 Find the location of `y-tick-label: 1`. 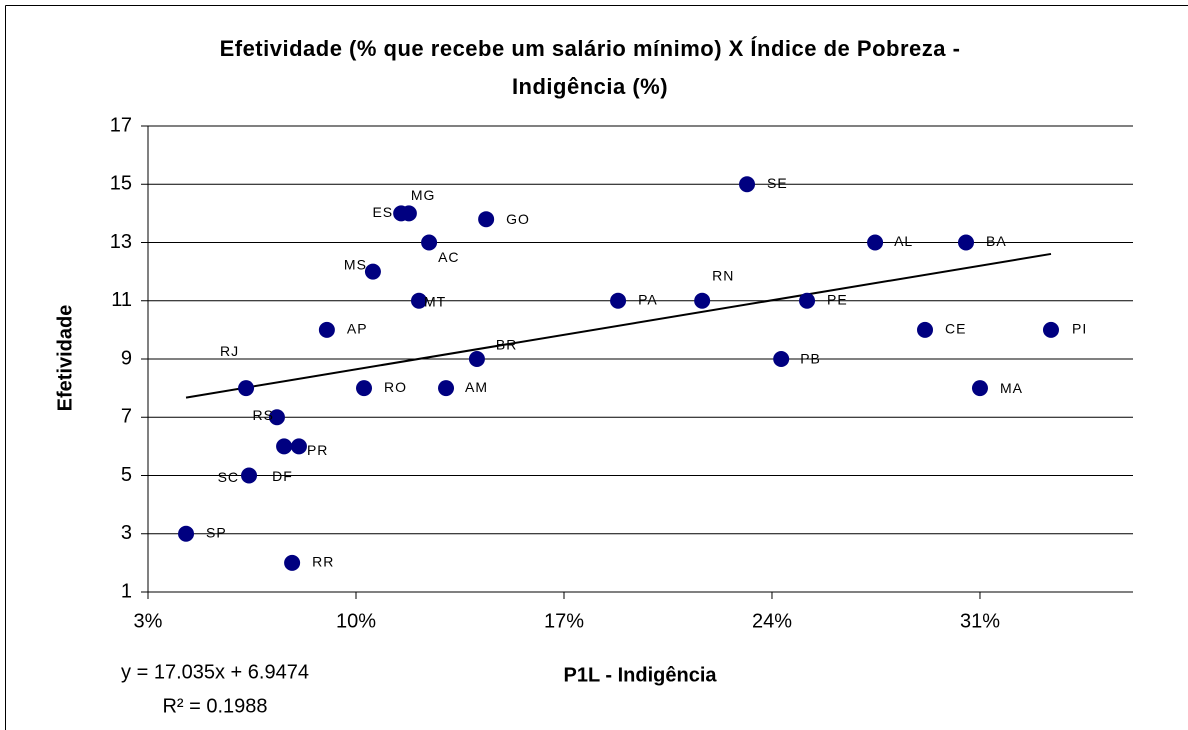

y-tick-label: 1 is located at coordinates (126, 591).